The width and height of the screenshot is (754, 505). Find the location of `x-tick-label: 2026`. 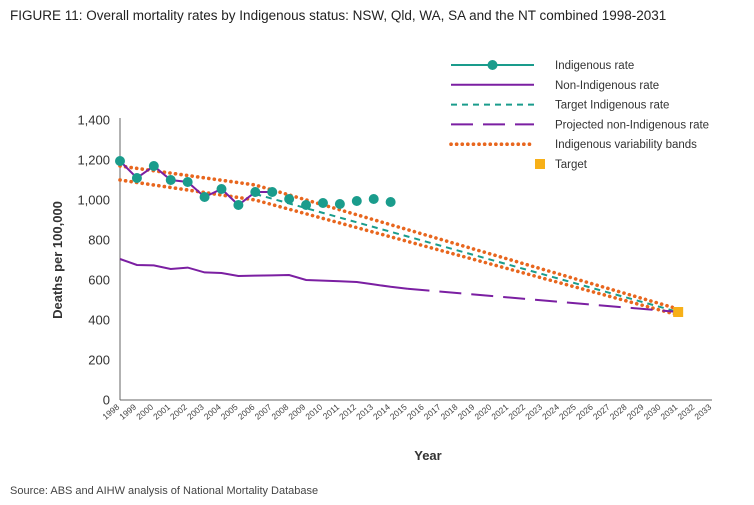

x-tick-label: 2026 is located at coordinates (584, 412).